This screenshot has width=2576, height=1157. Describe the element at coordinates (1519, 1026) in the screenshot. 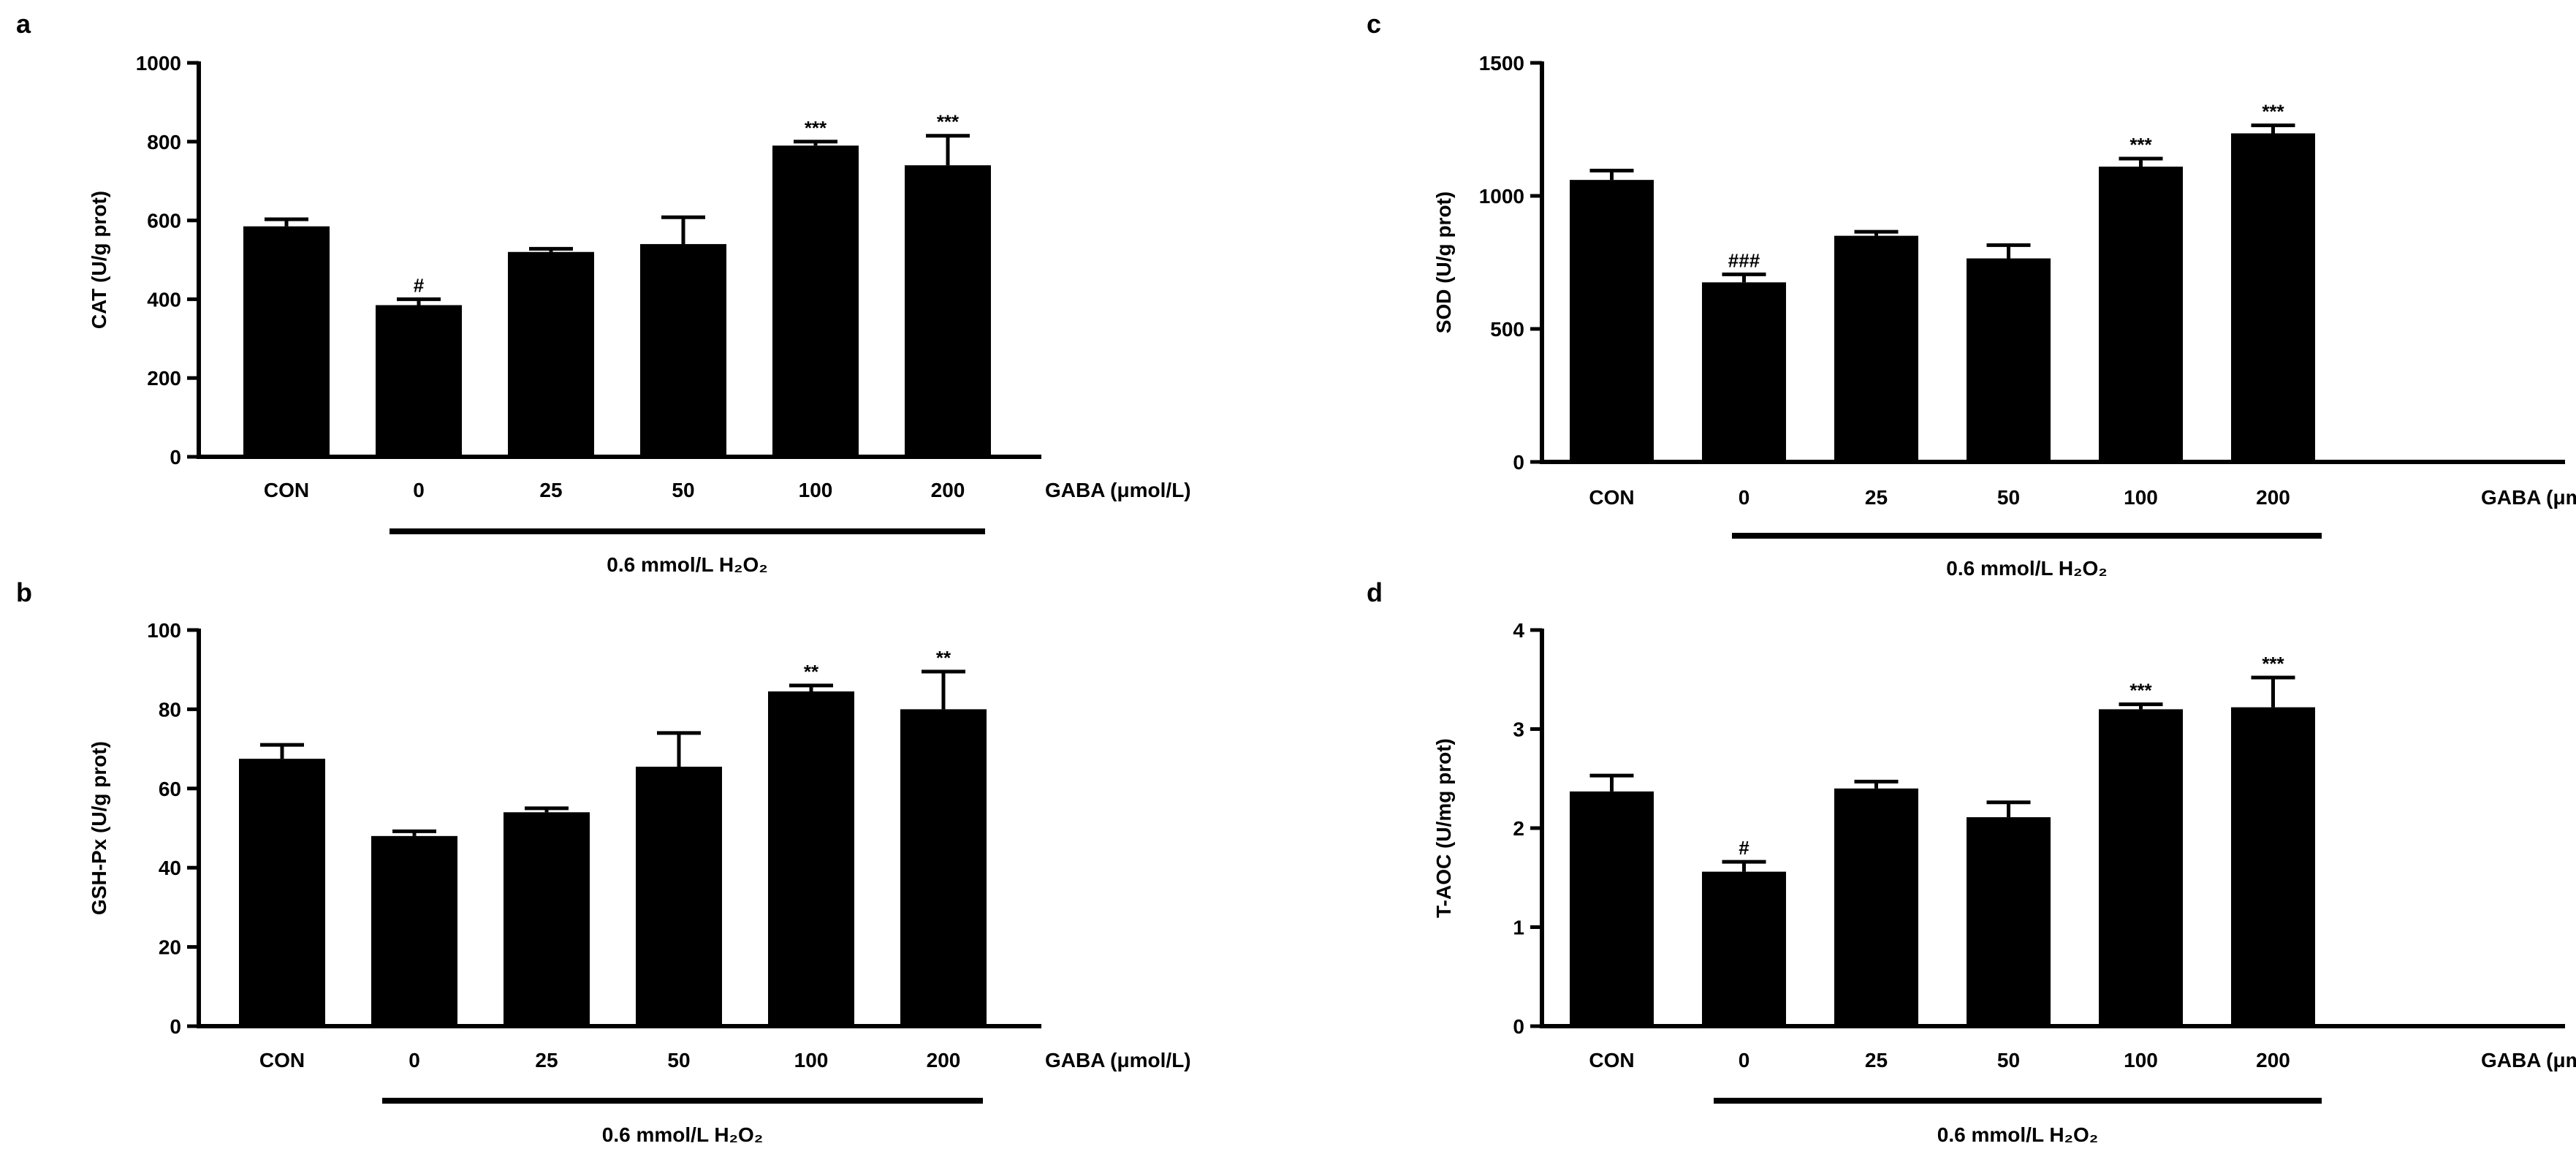

I see `panel-d-y-tick-label: 0` at that location.